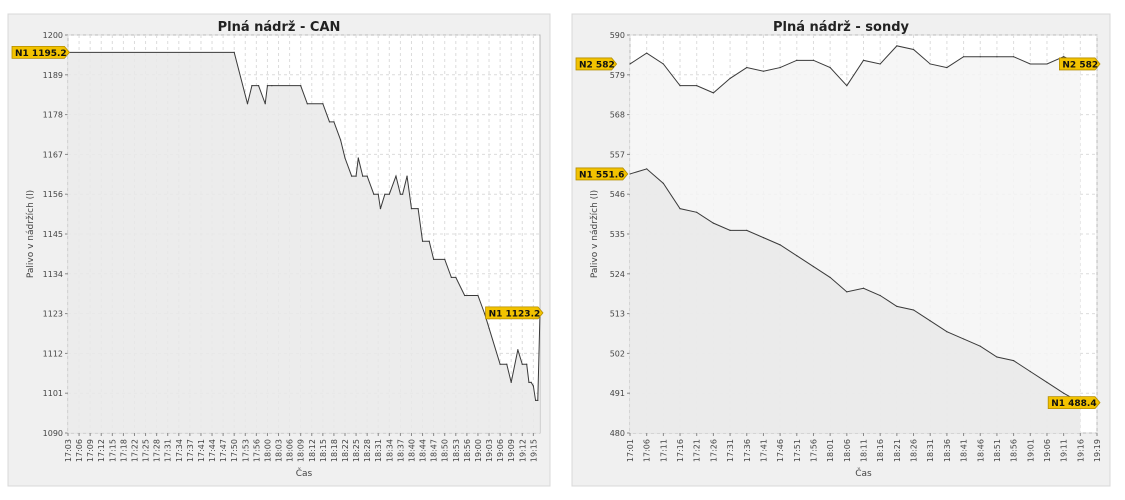 This screenshot has height=500, width=1125. What do you see at coordinates (930, 450) in the screenshot?
I see `x-tick-label: 18:31` at bounding box center [930, 450].